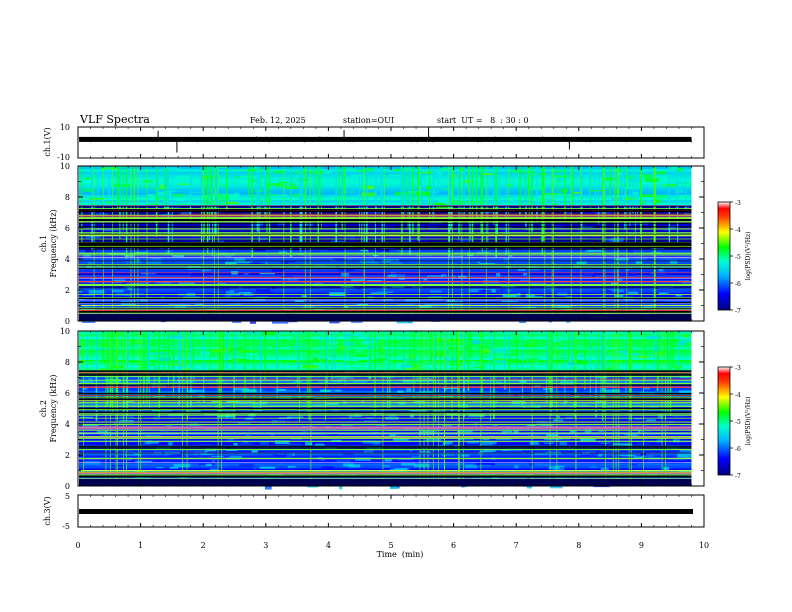  Describe the element at coordinates (328, 545) in the screenshot. I see `x-tick-label: 4` at that location.